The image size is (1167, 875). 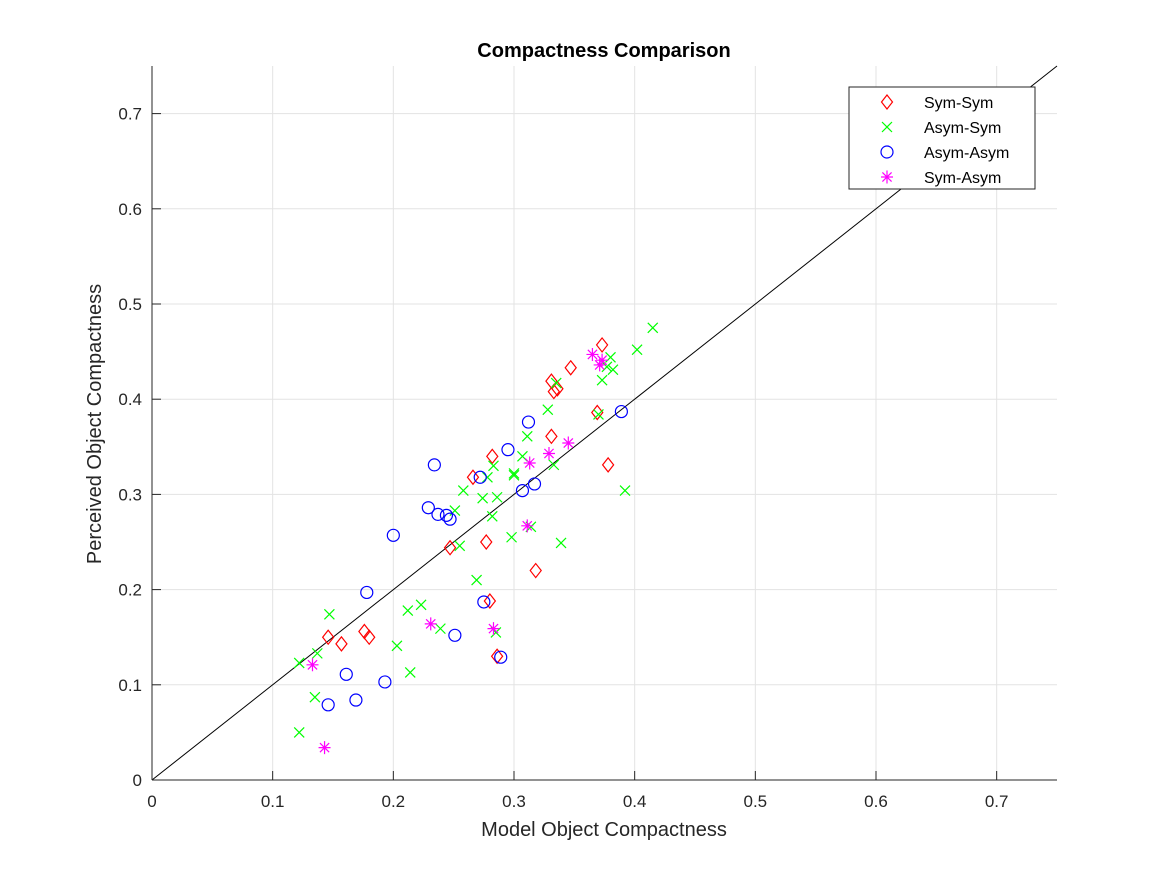 What do you see at coordinates (130, 304) in the screenshot?
I see `y-tick-label: 0.5` at bounding box center [130, 304].